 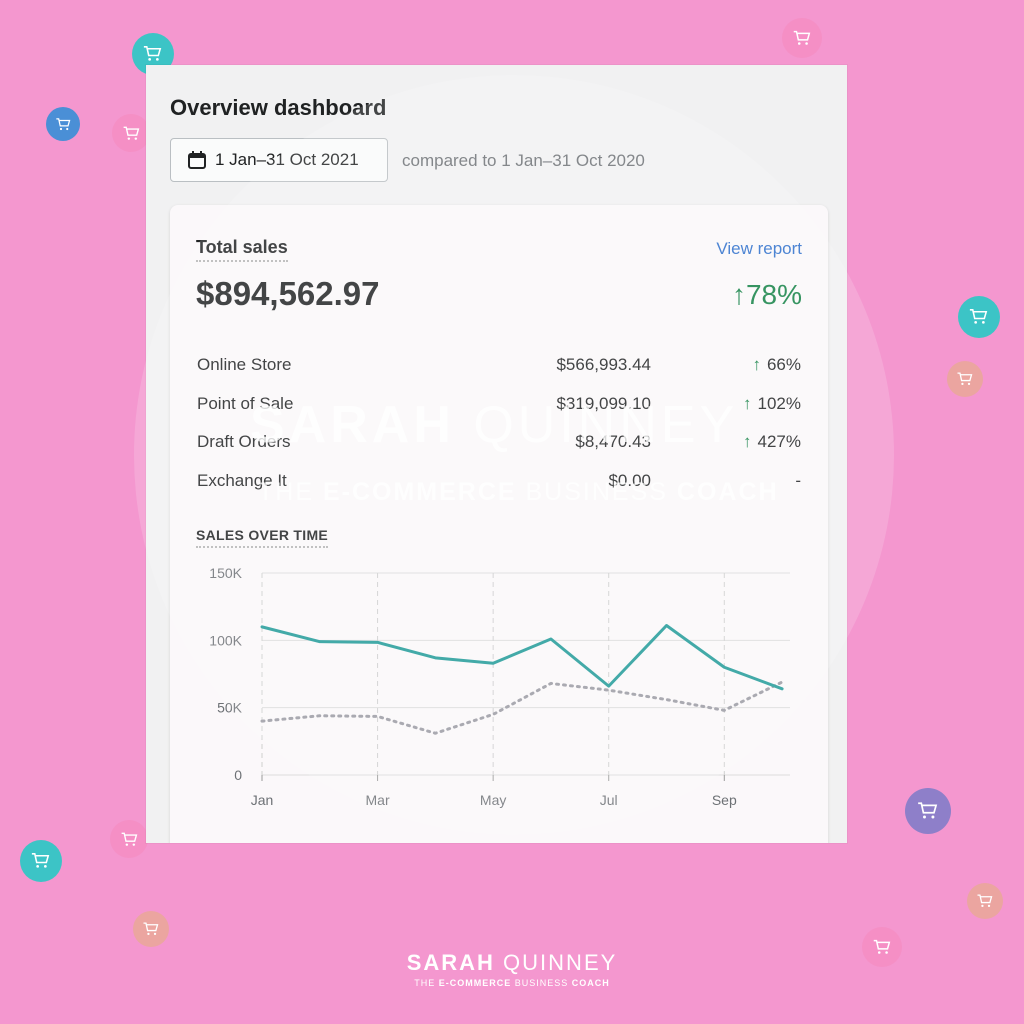 I want to click on brand-name-light: QUINNEY, so click(x=556, y=962).